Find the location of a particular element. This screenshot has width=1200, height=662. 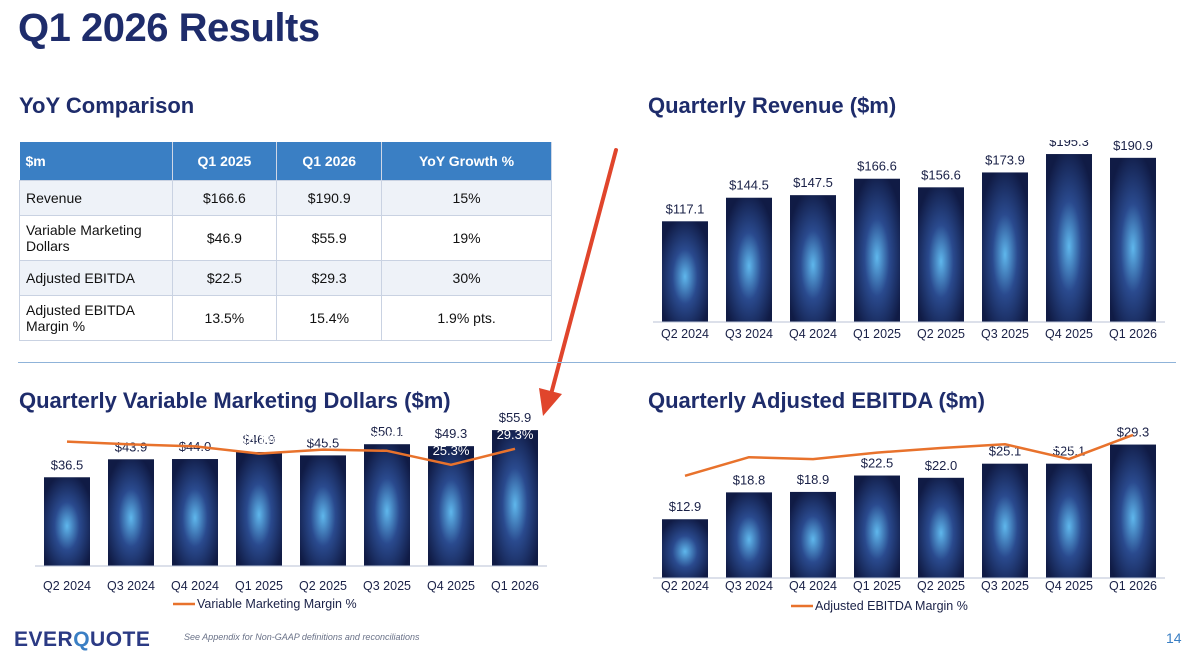

table-cell: $190.9 is located at coordinates (329, 198).